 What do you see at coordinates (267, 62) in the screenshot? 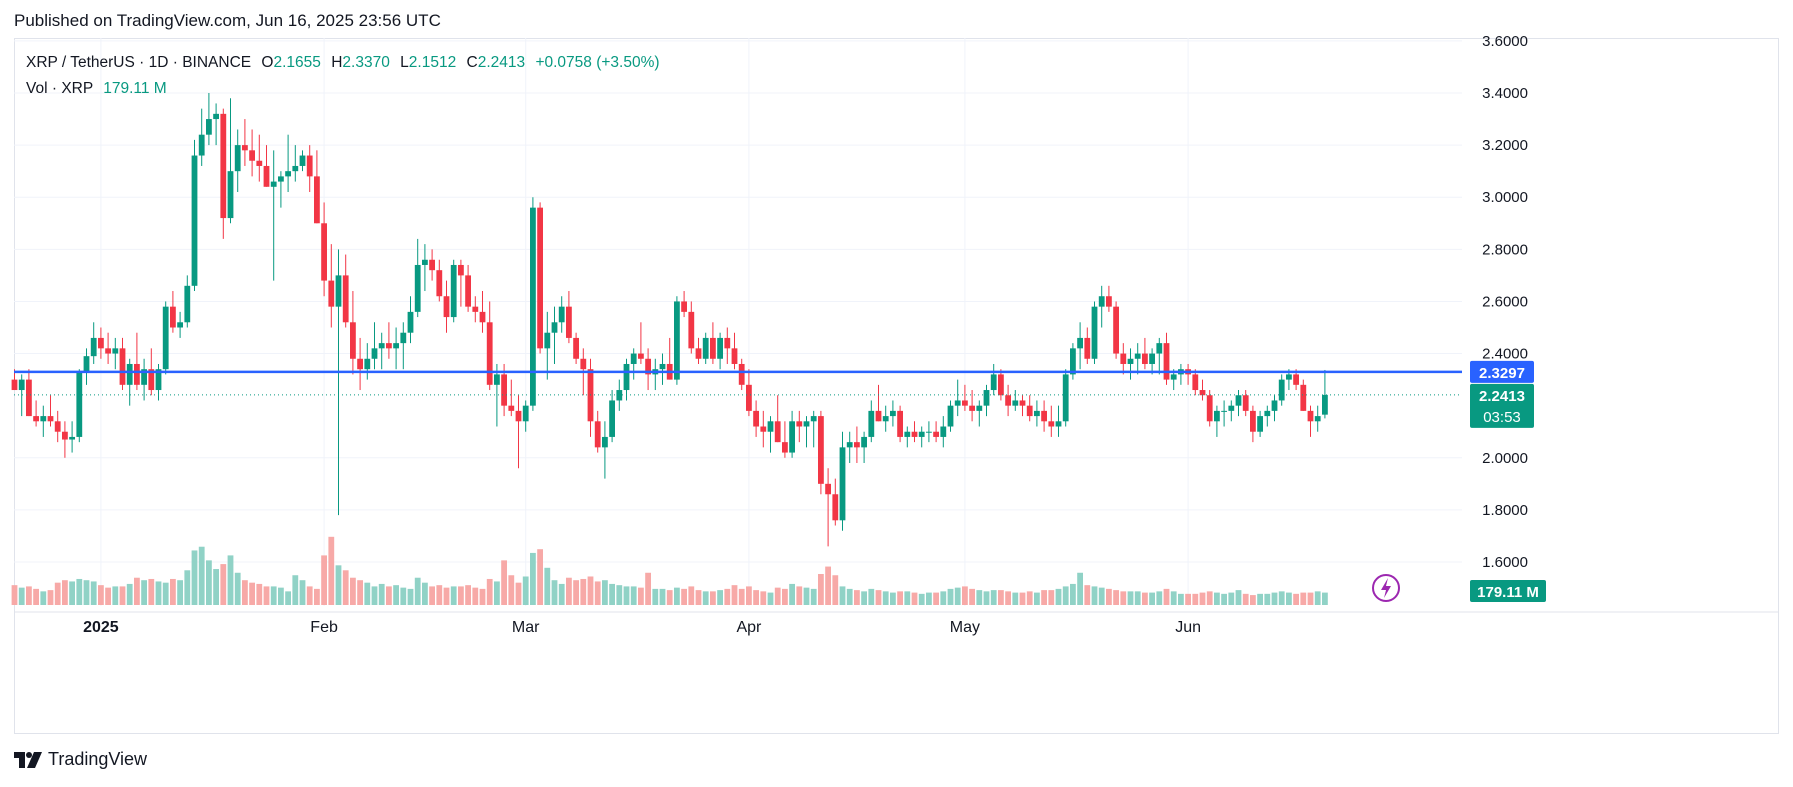
I see `legend-open-label: O` at bounding box center [267, 62].